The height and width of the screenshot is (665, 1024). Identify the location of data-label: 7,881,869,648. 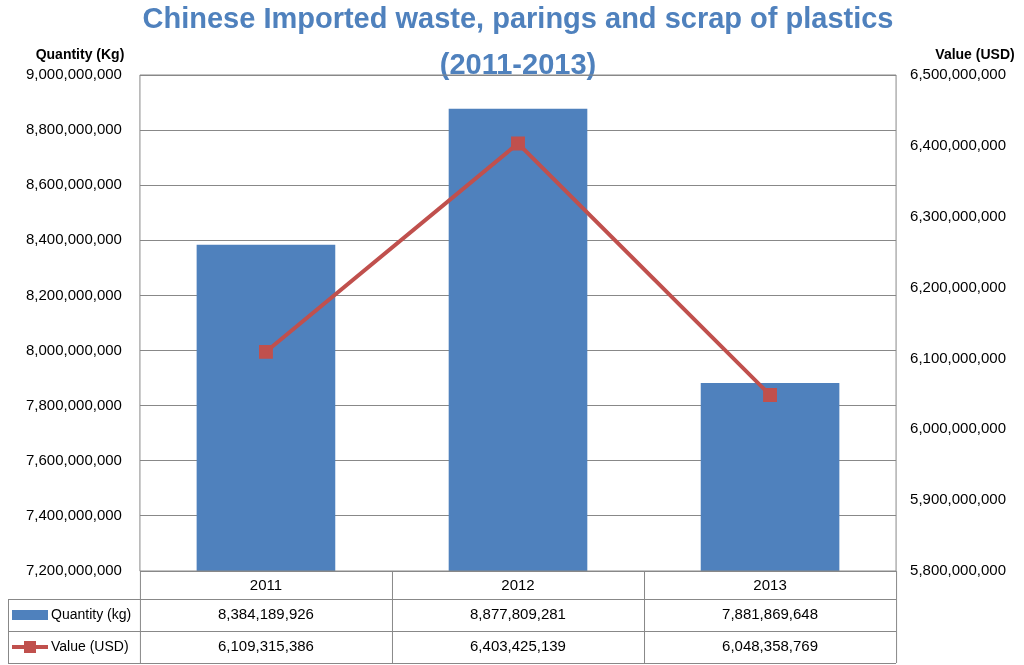
(770, 614).